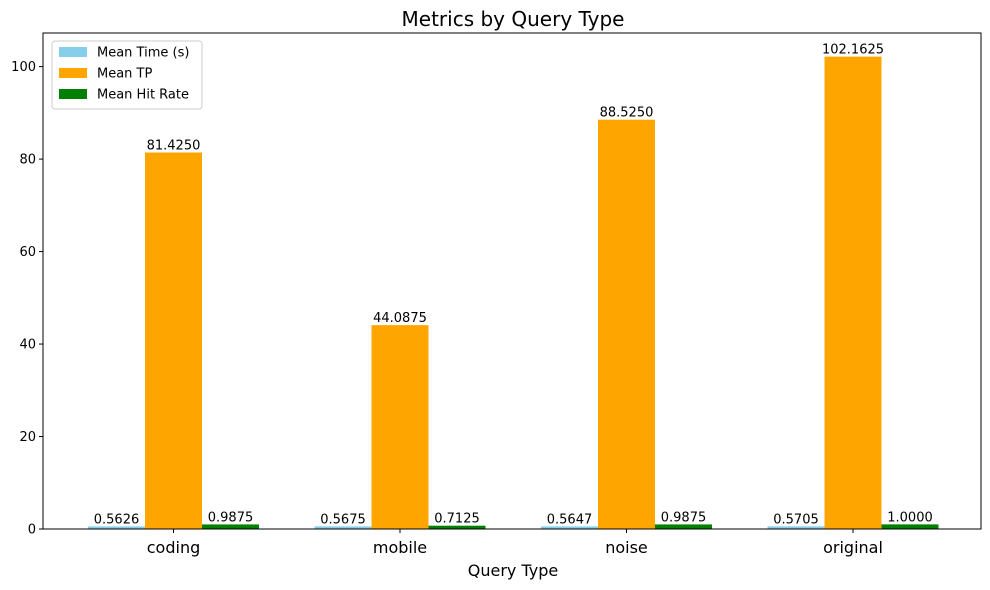  Describe the element at coordinates (796, 527) in the screenshot. I see `bar-mean-time-s-original` at that location.